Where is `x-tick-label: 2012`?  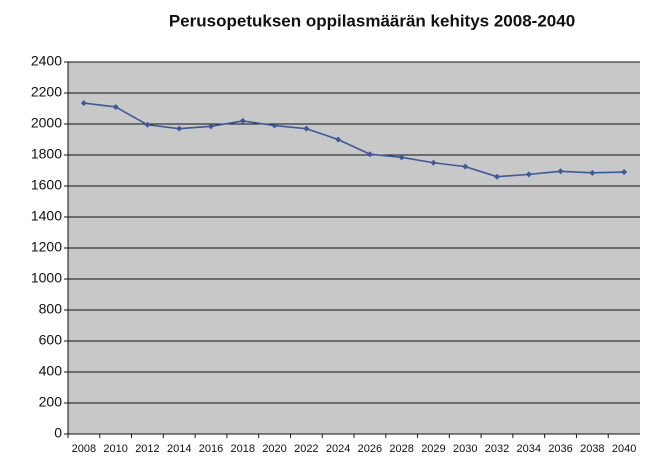 x-tick-label: 2012 is located at coordinates (147, 449).